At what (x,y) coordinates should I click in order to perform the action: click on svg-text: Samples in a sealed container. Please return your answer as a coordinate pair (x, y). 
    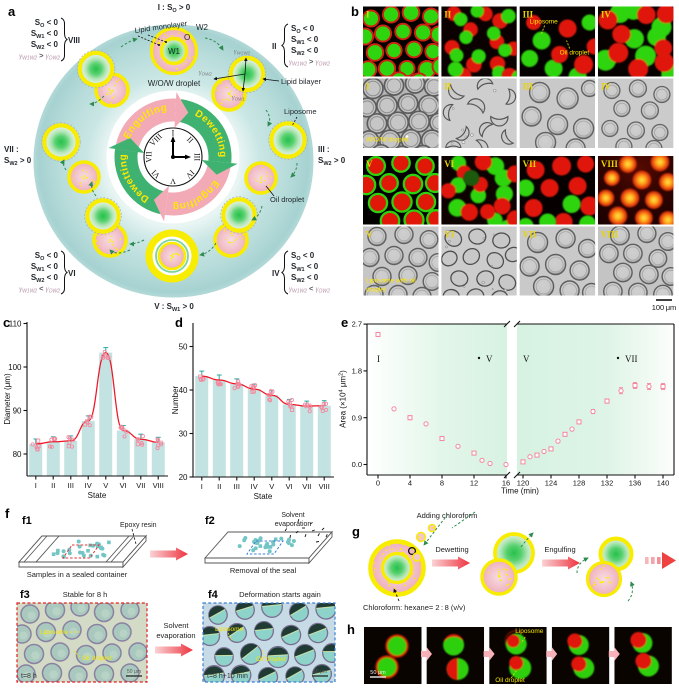
    Looking at the image, I should click on (77, 574).